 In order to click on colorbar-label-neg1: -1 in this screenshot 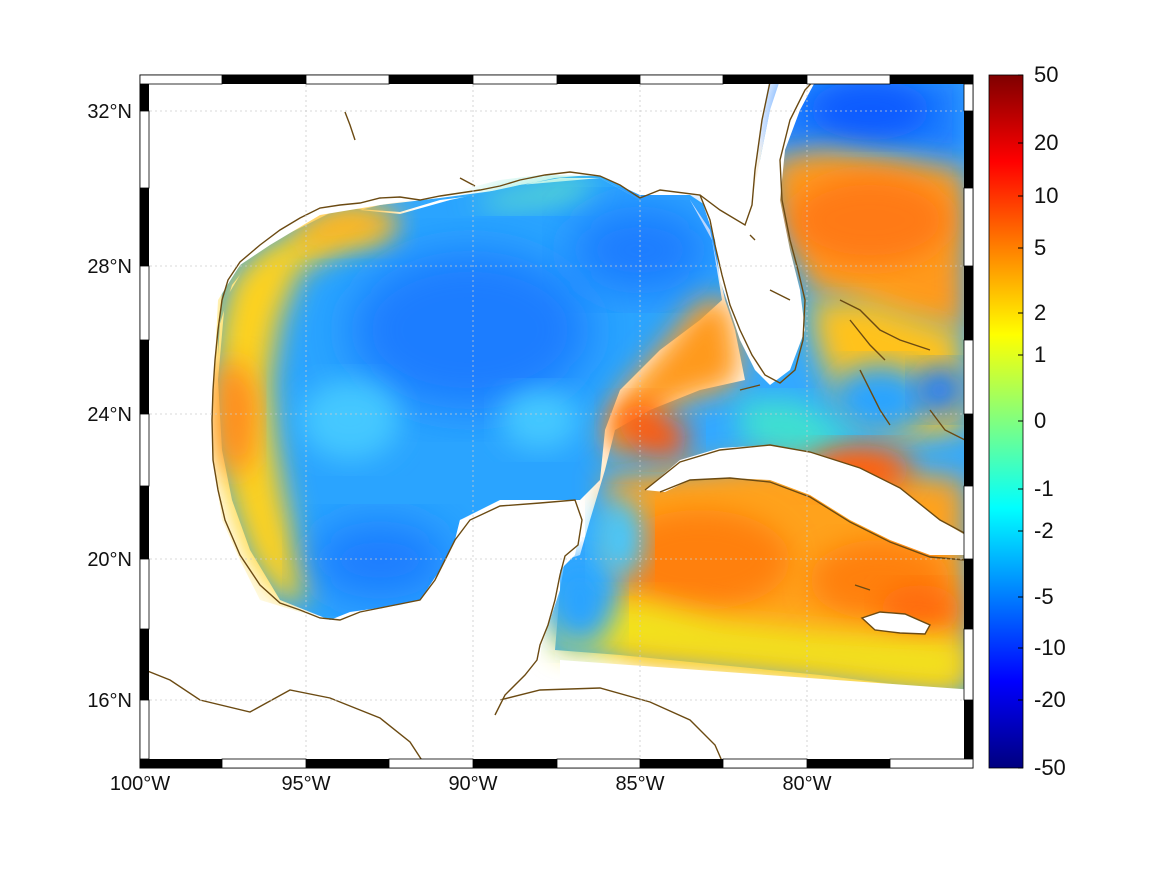, I will do `click(1044, 488)`.